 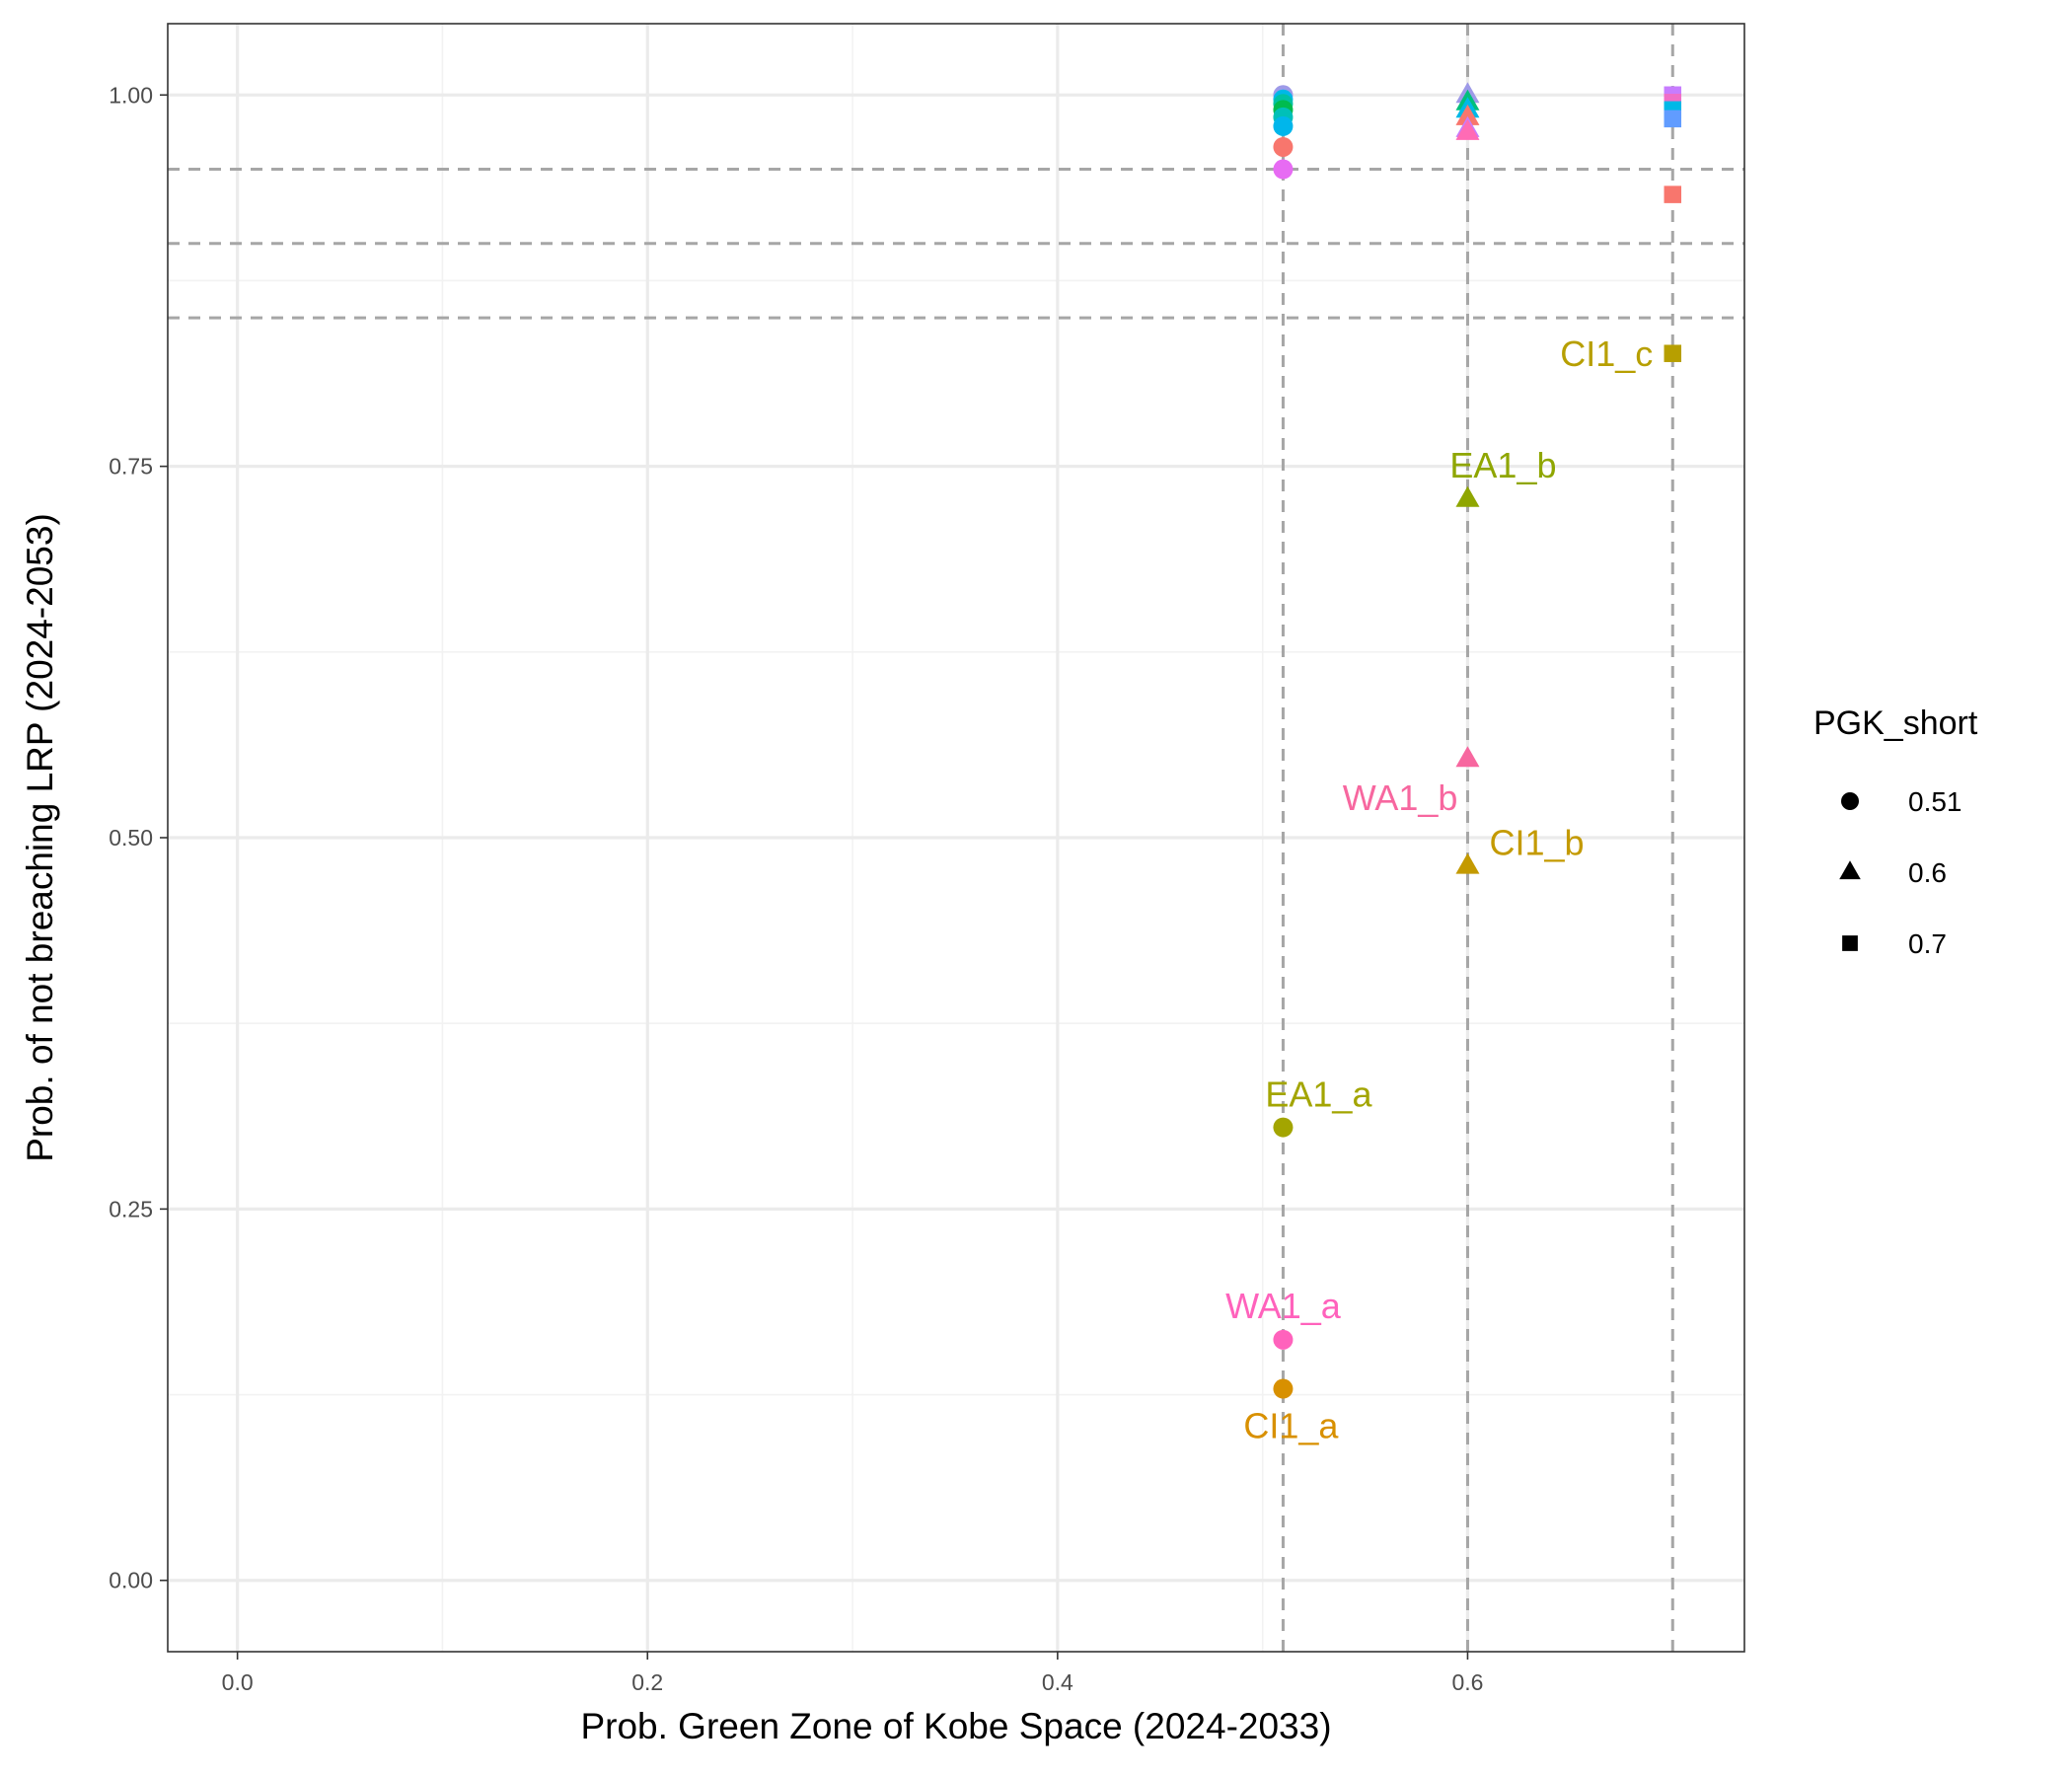 What do you see at coordinates (1401, 798) in the screenshot?
I see `point-label: WA1_b` at bounding box center [1401, 798].